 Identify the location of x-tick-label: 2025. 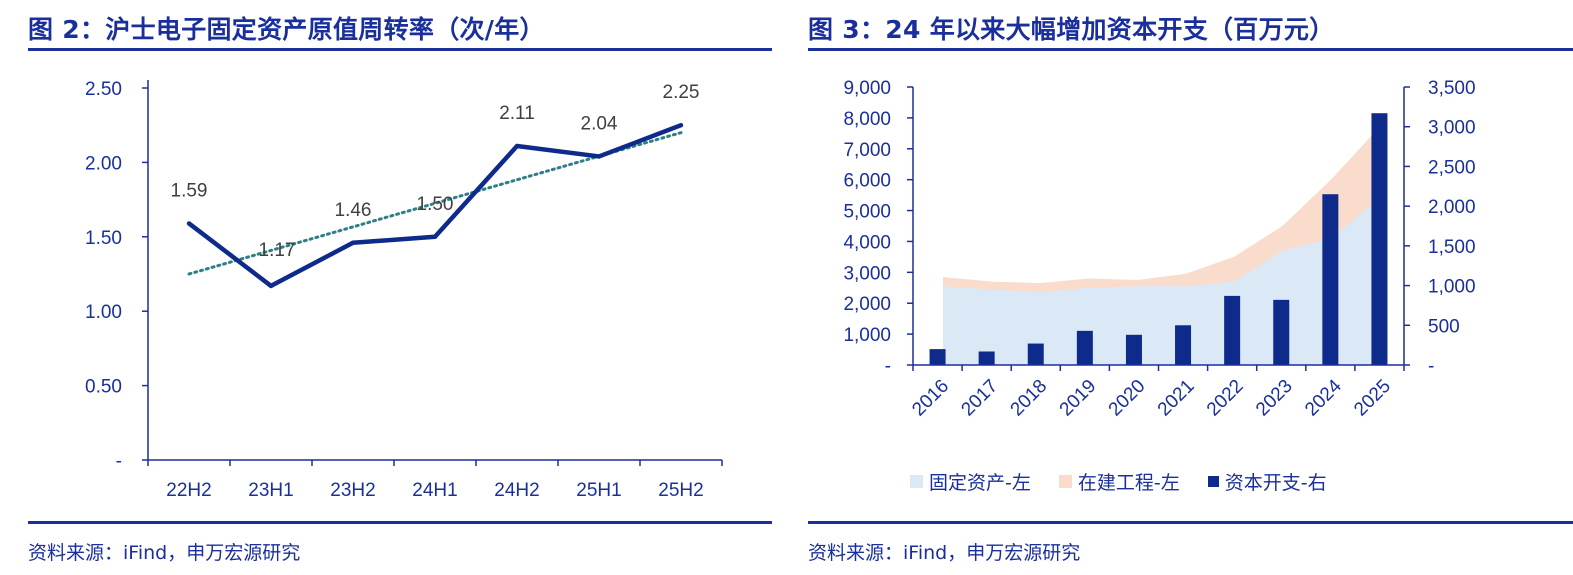
(1372, 398).